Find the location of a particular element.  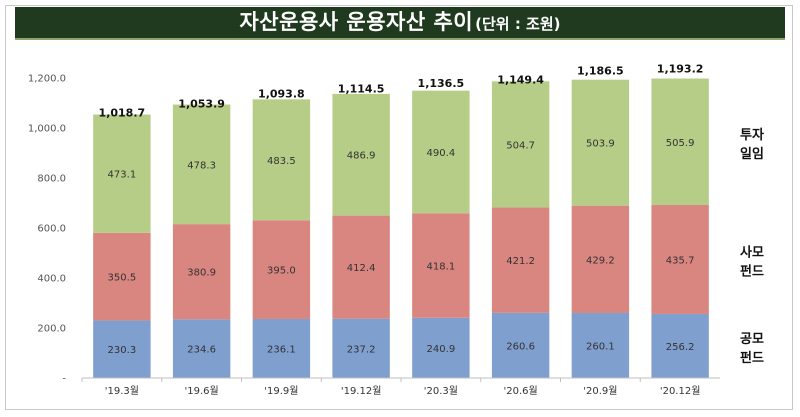

x-tick-label: '20.6월 is located at coordinates (521, 391).